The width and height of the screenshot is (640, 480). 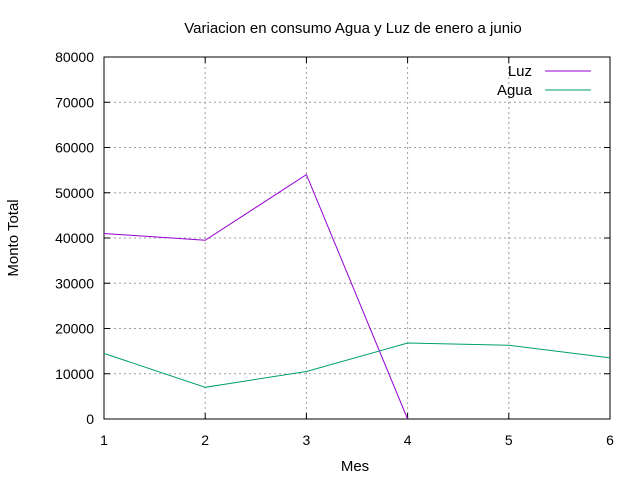 I want to click on x-tick-label: 2, so click(x=205, y=440).